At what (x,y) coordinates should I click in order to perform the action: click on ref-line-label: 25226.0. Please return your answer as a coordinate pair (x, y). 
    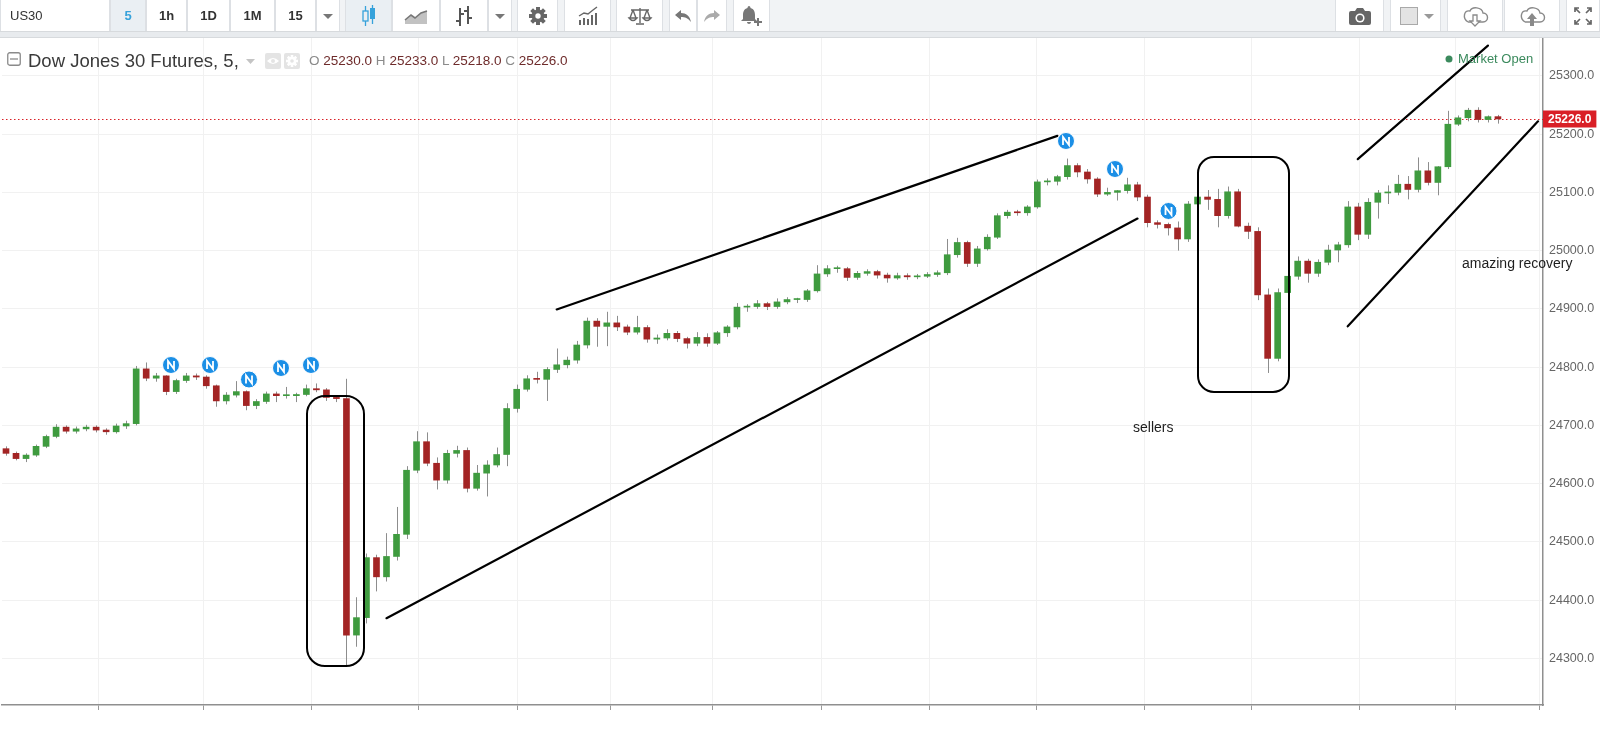
    Looking at the image, I should click on (1570, 118).